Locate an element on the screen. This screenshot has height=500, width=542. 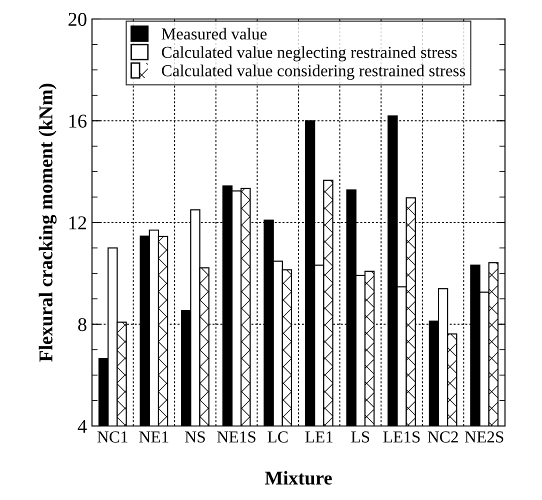
x-tick-label: NE1 is located at coordinates (153, 436).